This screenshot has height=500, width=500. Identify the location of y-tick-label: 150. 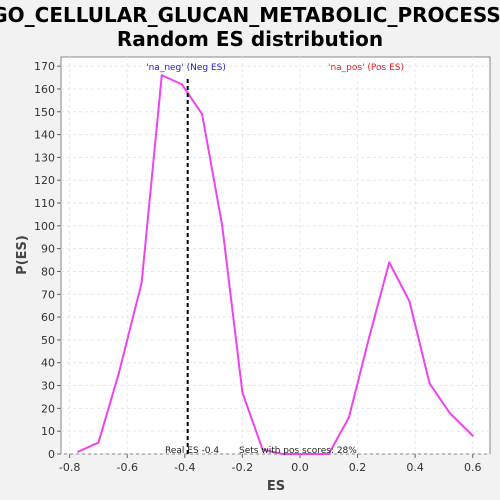
(44, 112).